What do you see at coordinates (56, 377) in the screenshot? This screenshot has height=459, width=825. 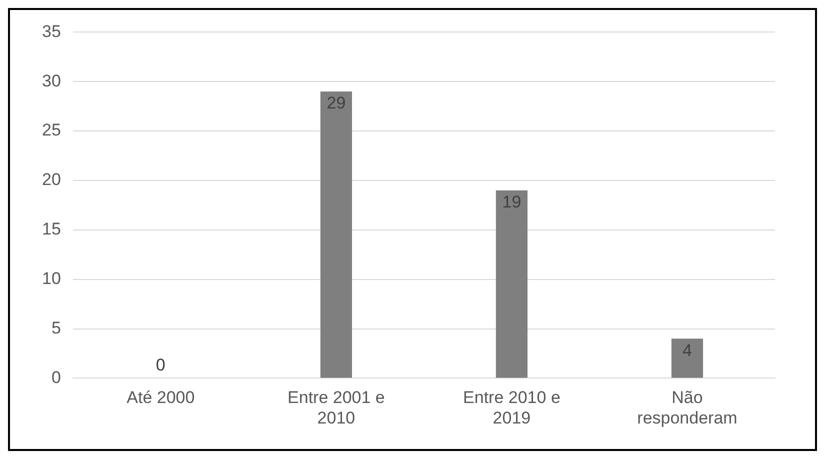 I see `y-tick-label: 0` at bounding box center [56, 377].